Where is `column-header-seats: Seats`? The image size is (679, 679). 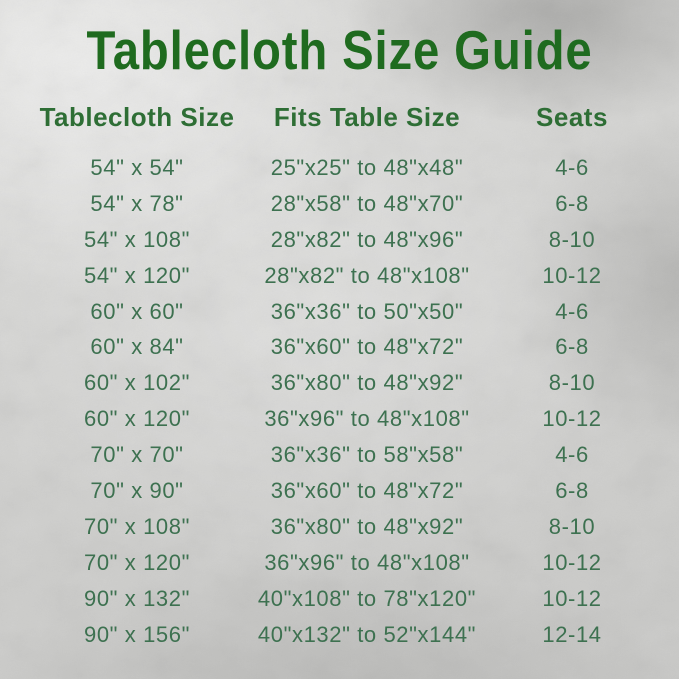 column-header-seats: Seats is located at coordinates (572, 117).